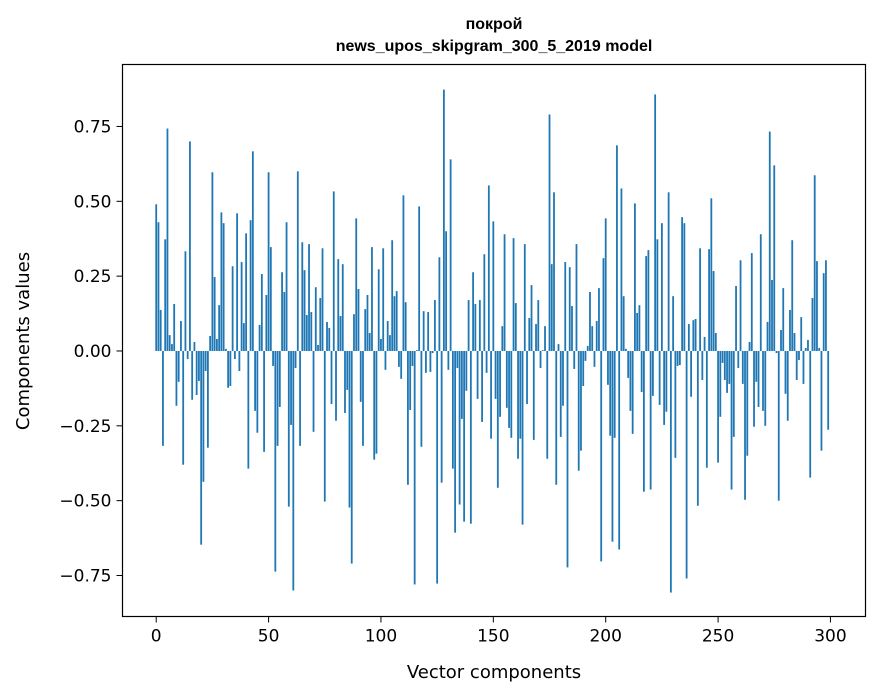 This screenshot has width=880, height=696. Describe the element at coordinates (85, 576) in the screenshot. I see `y-tick-label: −0.75` at that location.